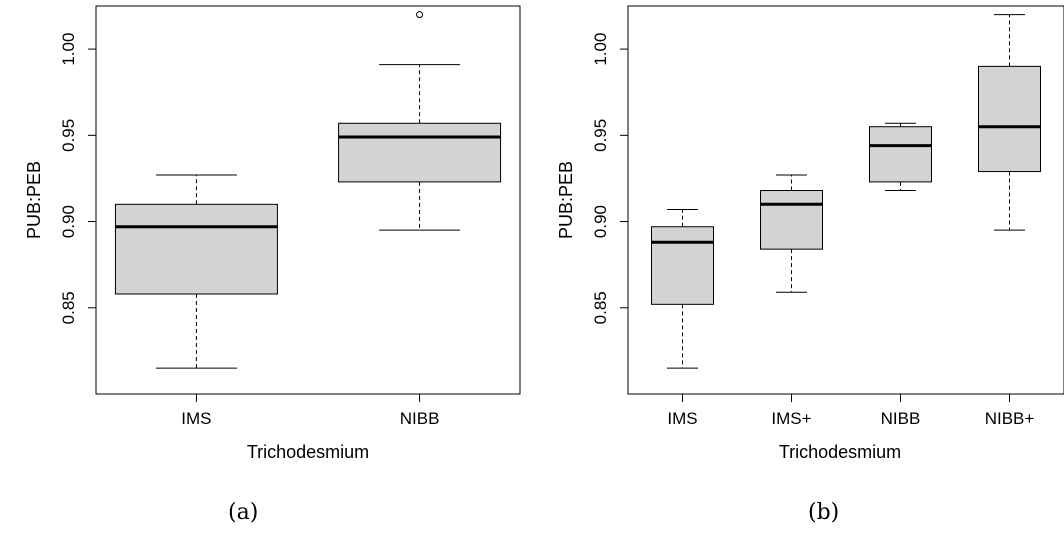 The height and width of the screenshot is (536, 1064). I want to click on box-NIBB+, so click(1010, 123).